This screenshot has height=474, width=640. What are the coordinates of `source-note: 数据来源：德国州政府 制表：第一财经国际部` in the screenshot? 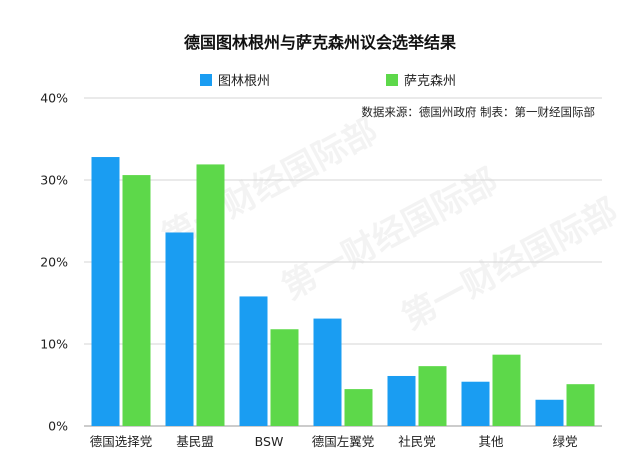 It's located at (478, 112).